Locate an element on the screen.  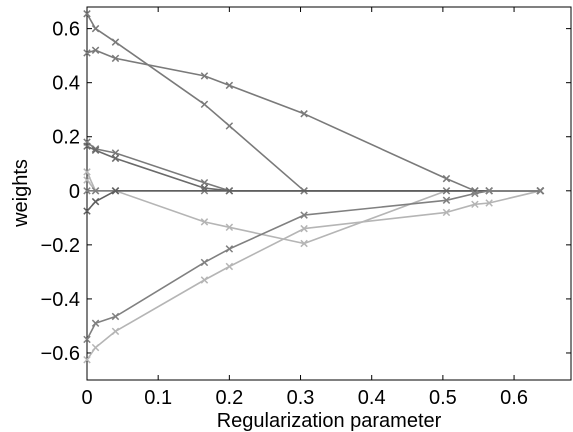
y-tick-label: 0 is located at coordinates (74, 192).